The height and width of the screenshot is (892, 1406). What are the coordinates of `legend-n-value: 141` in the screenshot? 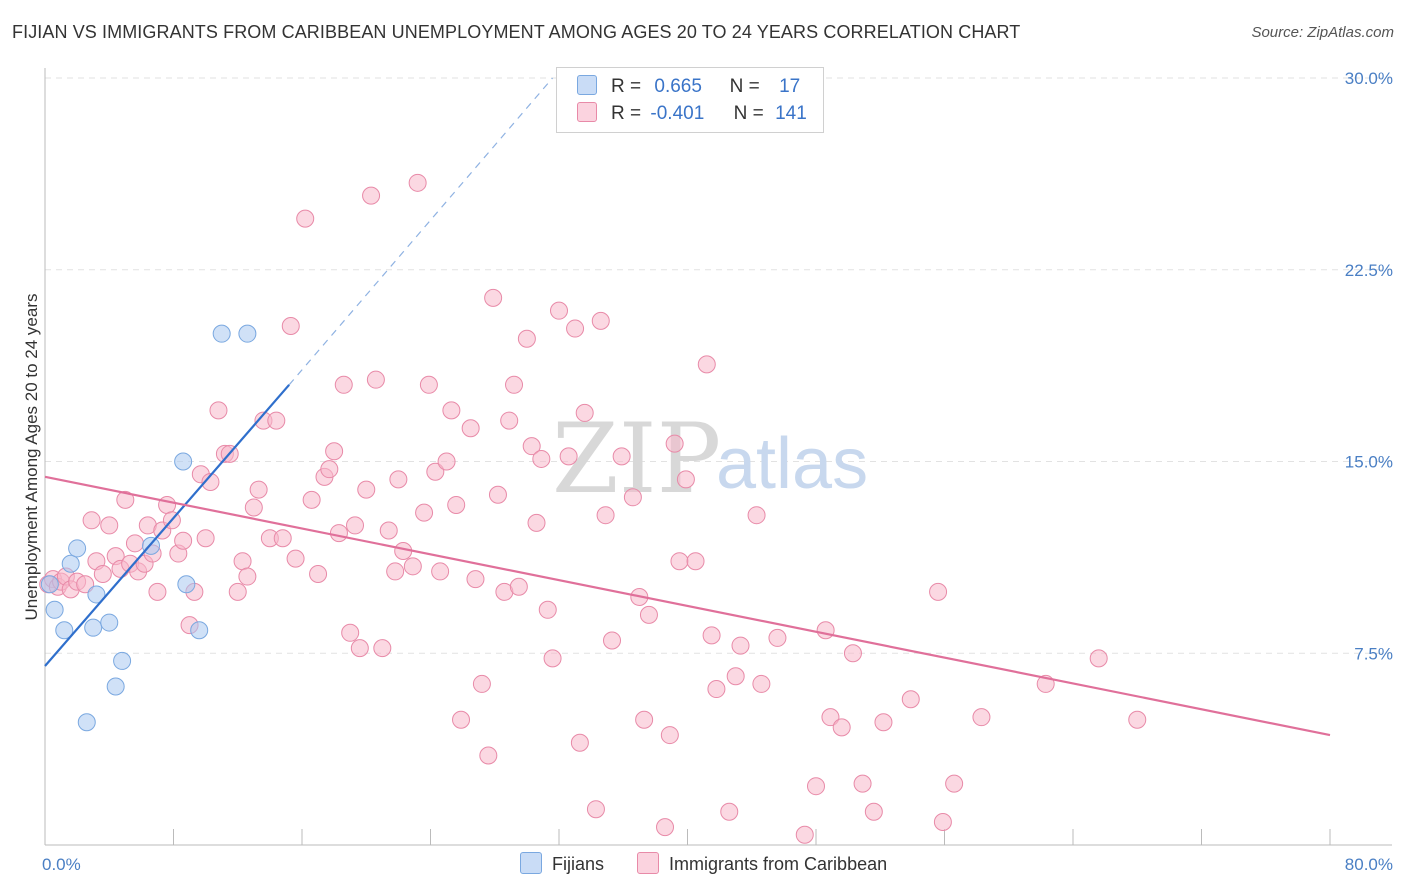 It's located at (791, 113).